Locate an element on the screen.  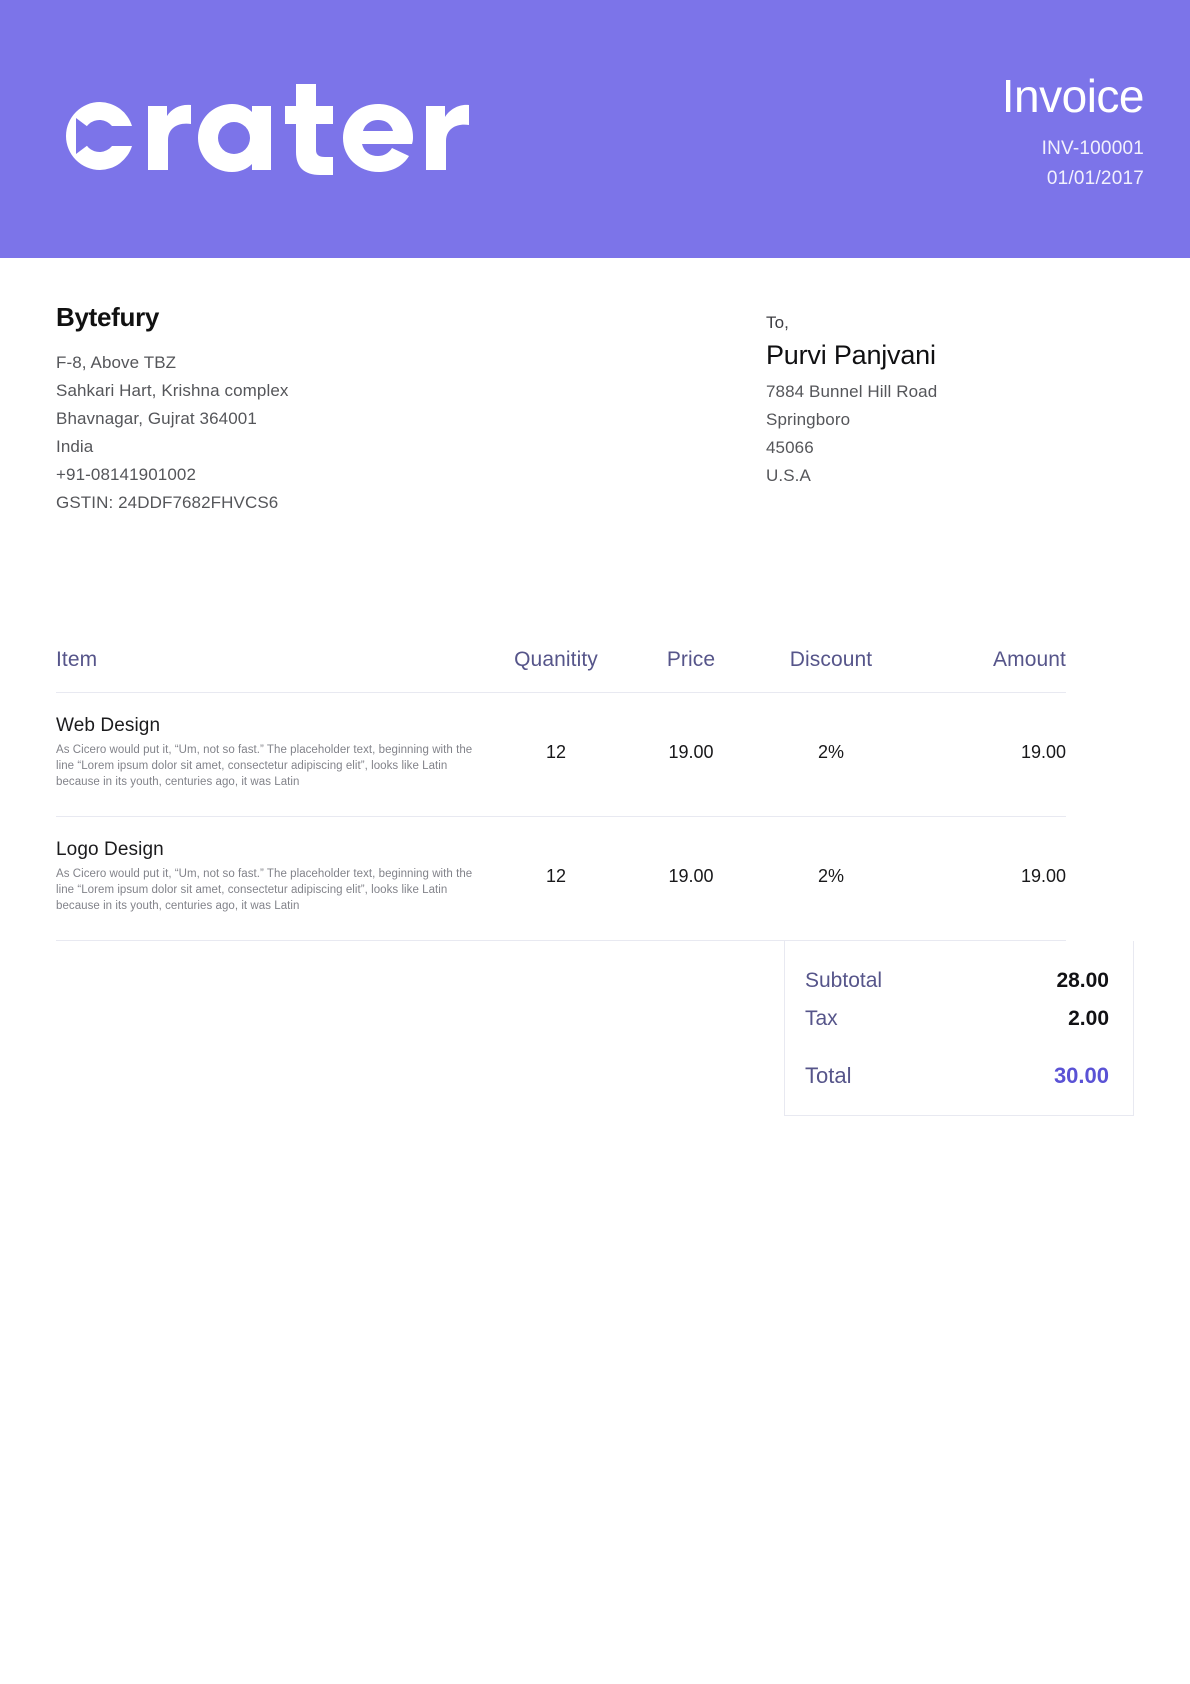
column-header-discount: Discount is located at coordinates (831, 659).